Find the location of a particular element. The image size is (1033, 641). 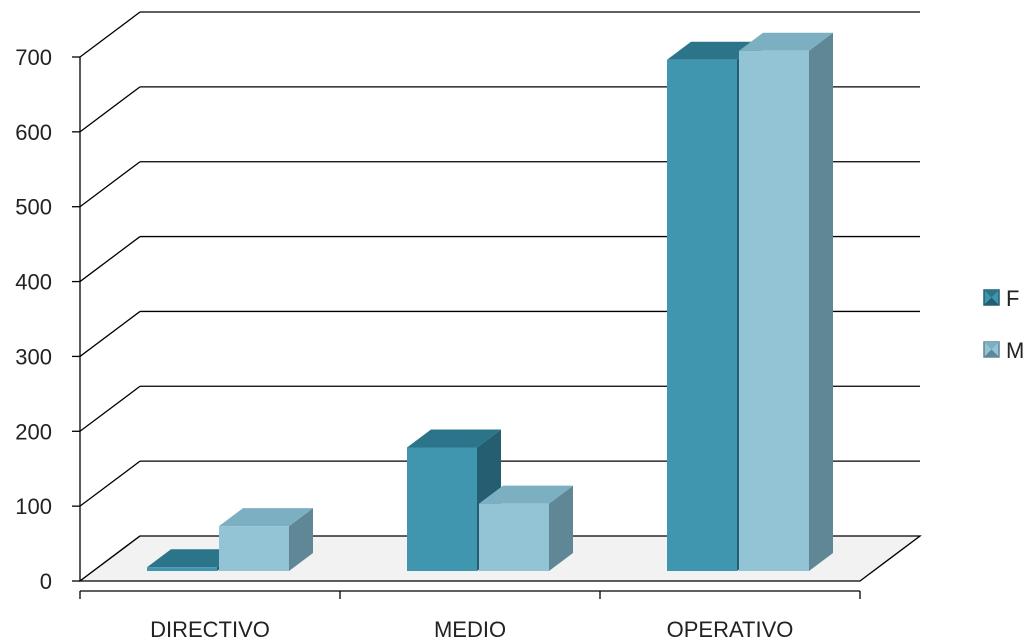

legend-item-F: F is located at coordinates (1001, 298).